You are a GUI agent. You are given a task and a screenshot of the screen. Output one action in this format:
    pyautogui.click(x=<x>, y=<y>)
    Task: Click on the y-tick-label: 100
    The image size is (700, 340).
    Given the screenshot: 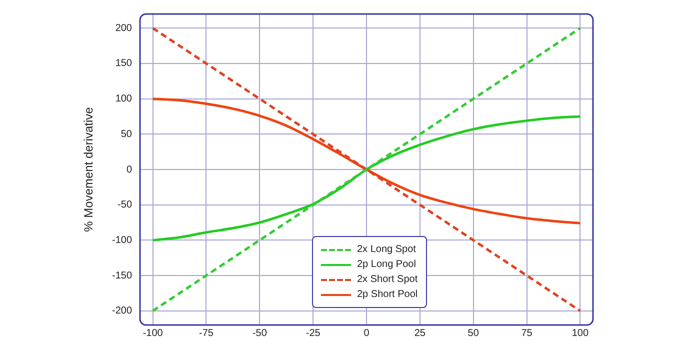 What is the action you would take?
    pyautogui.click(x=123, y=99)
    